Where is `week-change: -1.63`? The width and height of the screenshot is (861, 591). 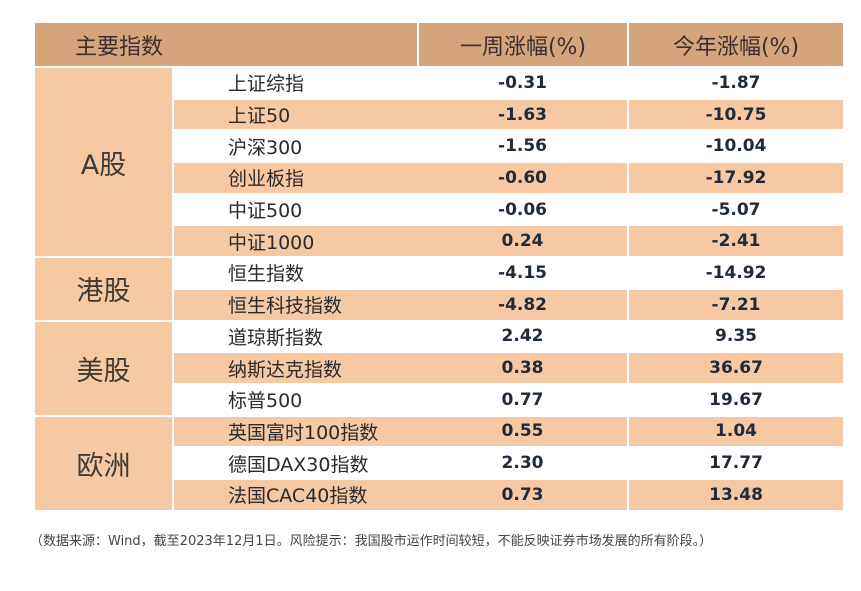 week-change: -1.63 is located at coordinates (524, 114).